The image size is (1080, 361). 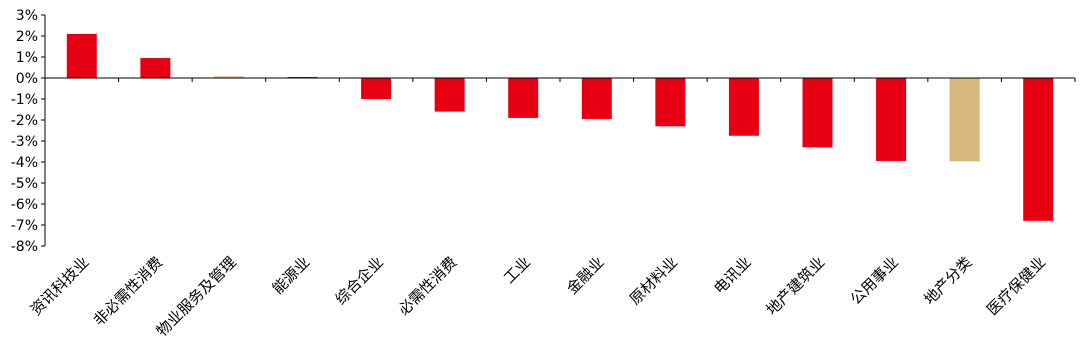 What do you see at coordinates (24, 247) in the screenshot?
I see `y-tick-label: -8%` at bounding box center [24, 247].